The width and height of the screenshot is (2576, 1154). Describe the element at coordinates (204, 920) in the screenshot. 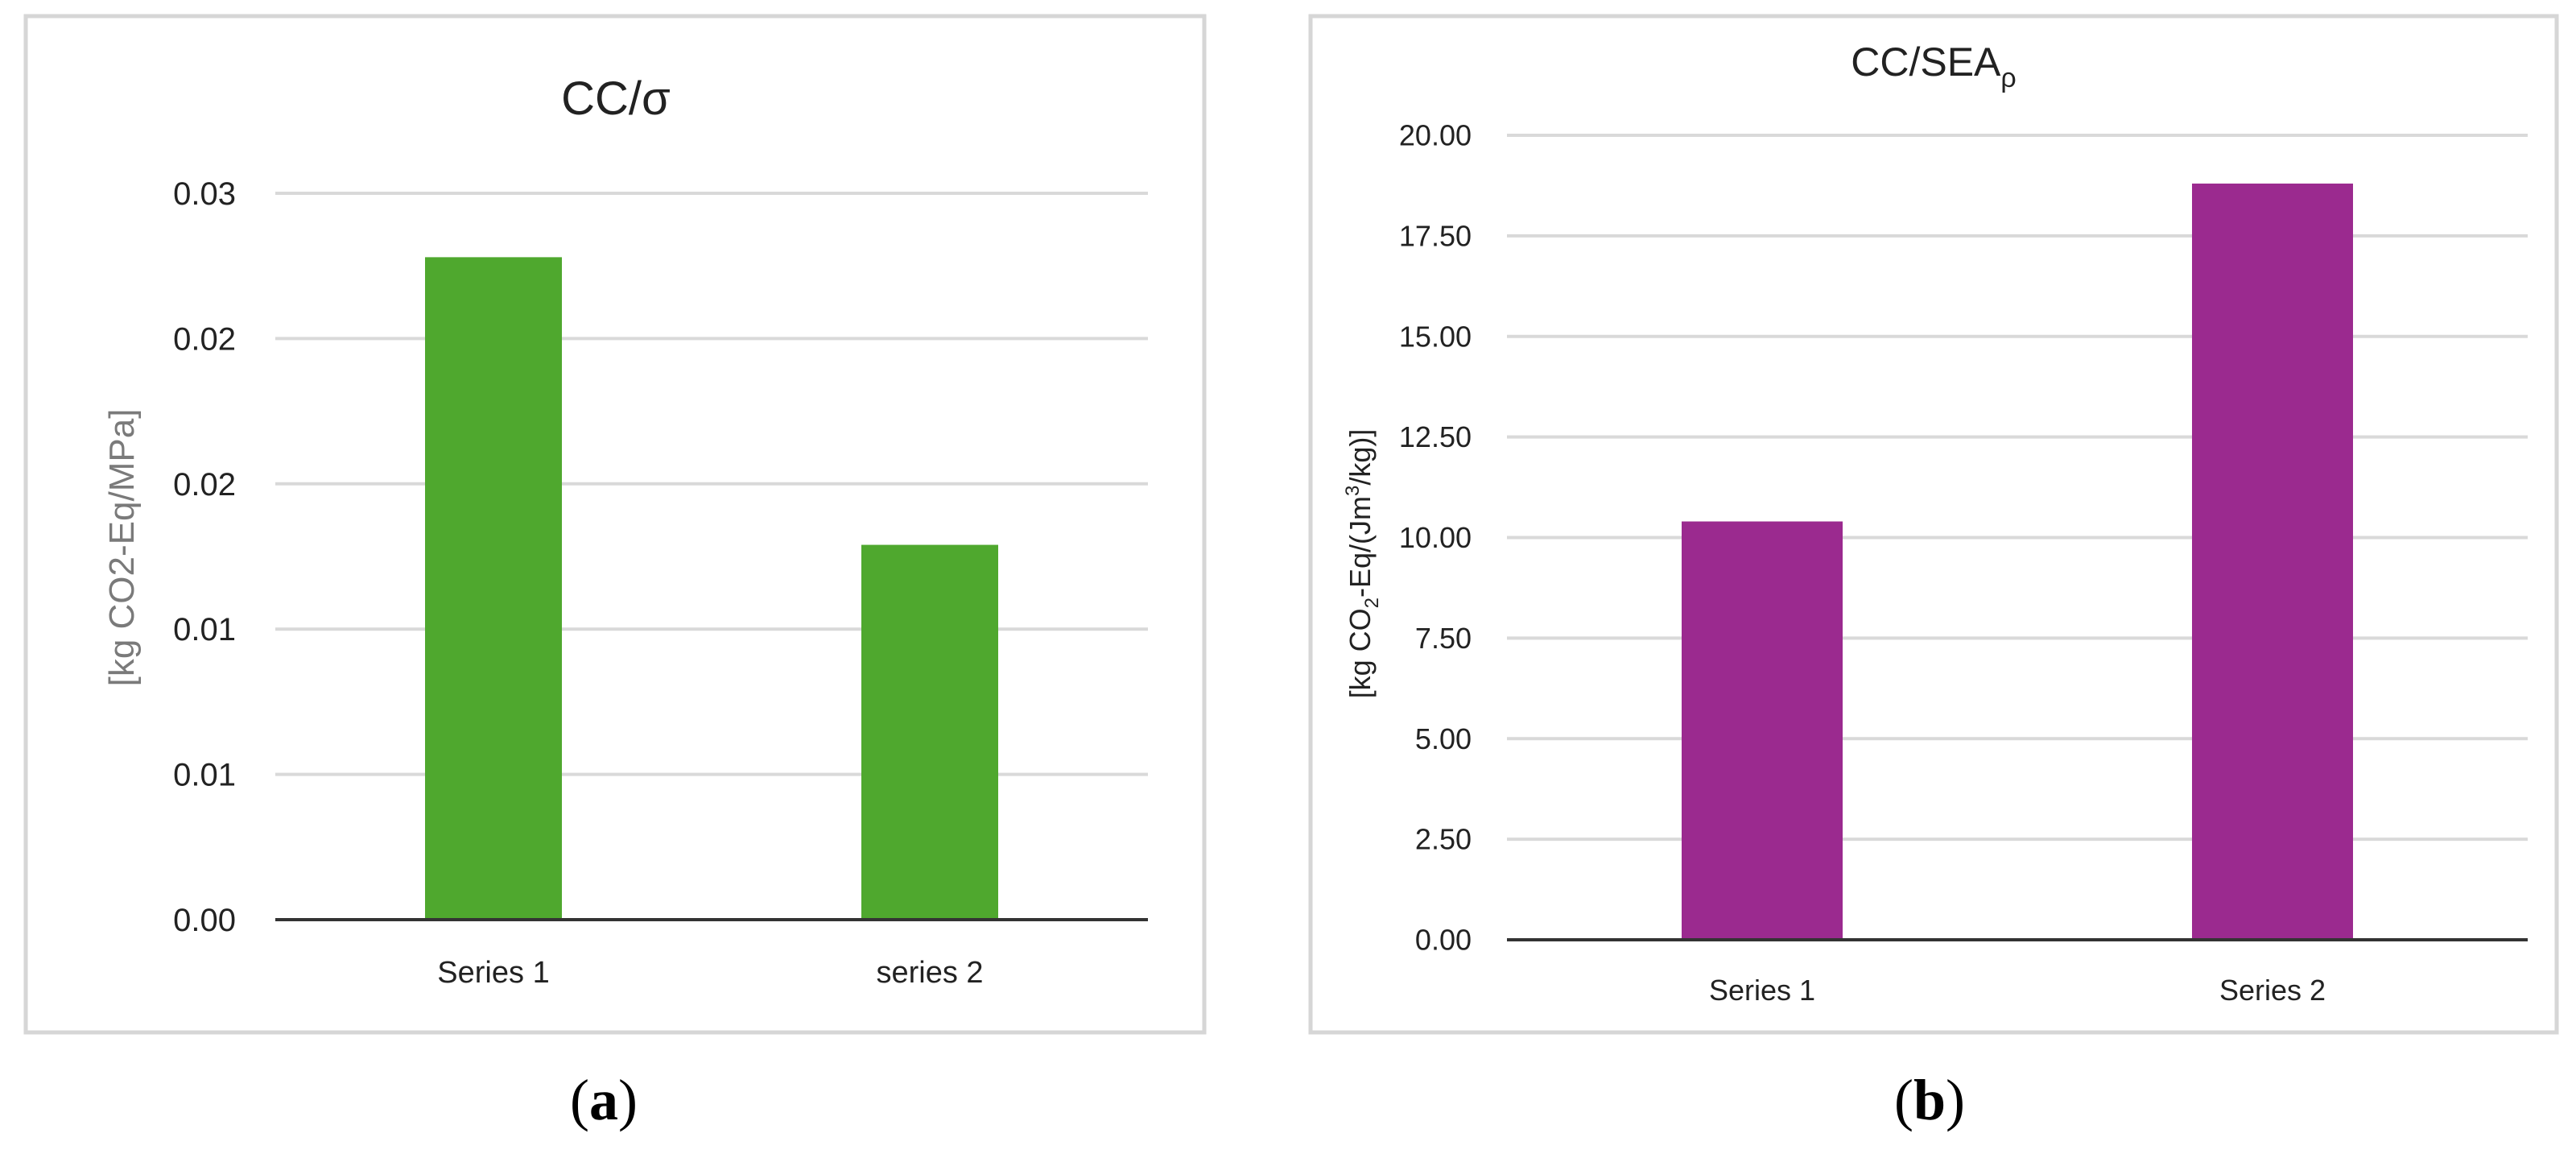

I see `a-y-tick-label: 0.00` at that location.